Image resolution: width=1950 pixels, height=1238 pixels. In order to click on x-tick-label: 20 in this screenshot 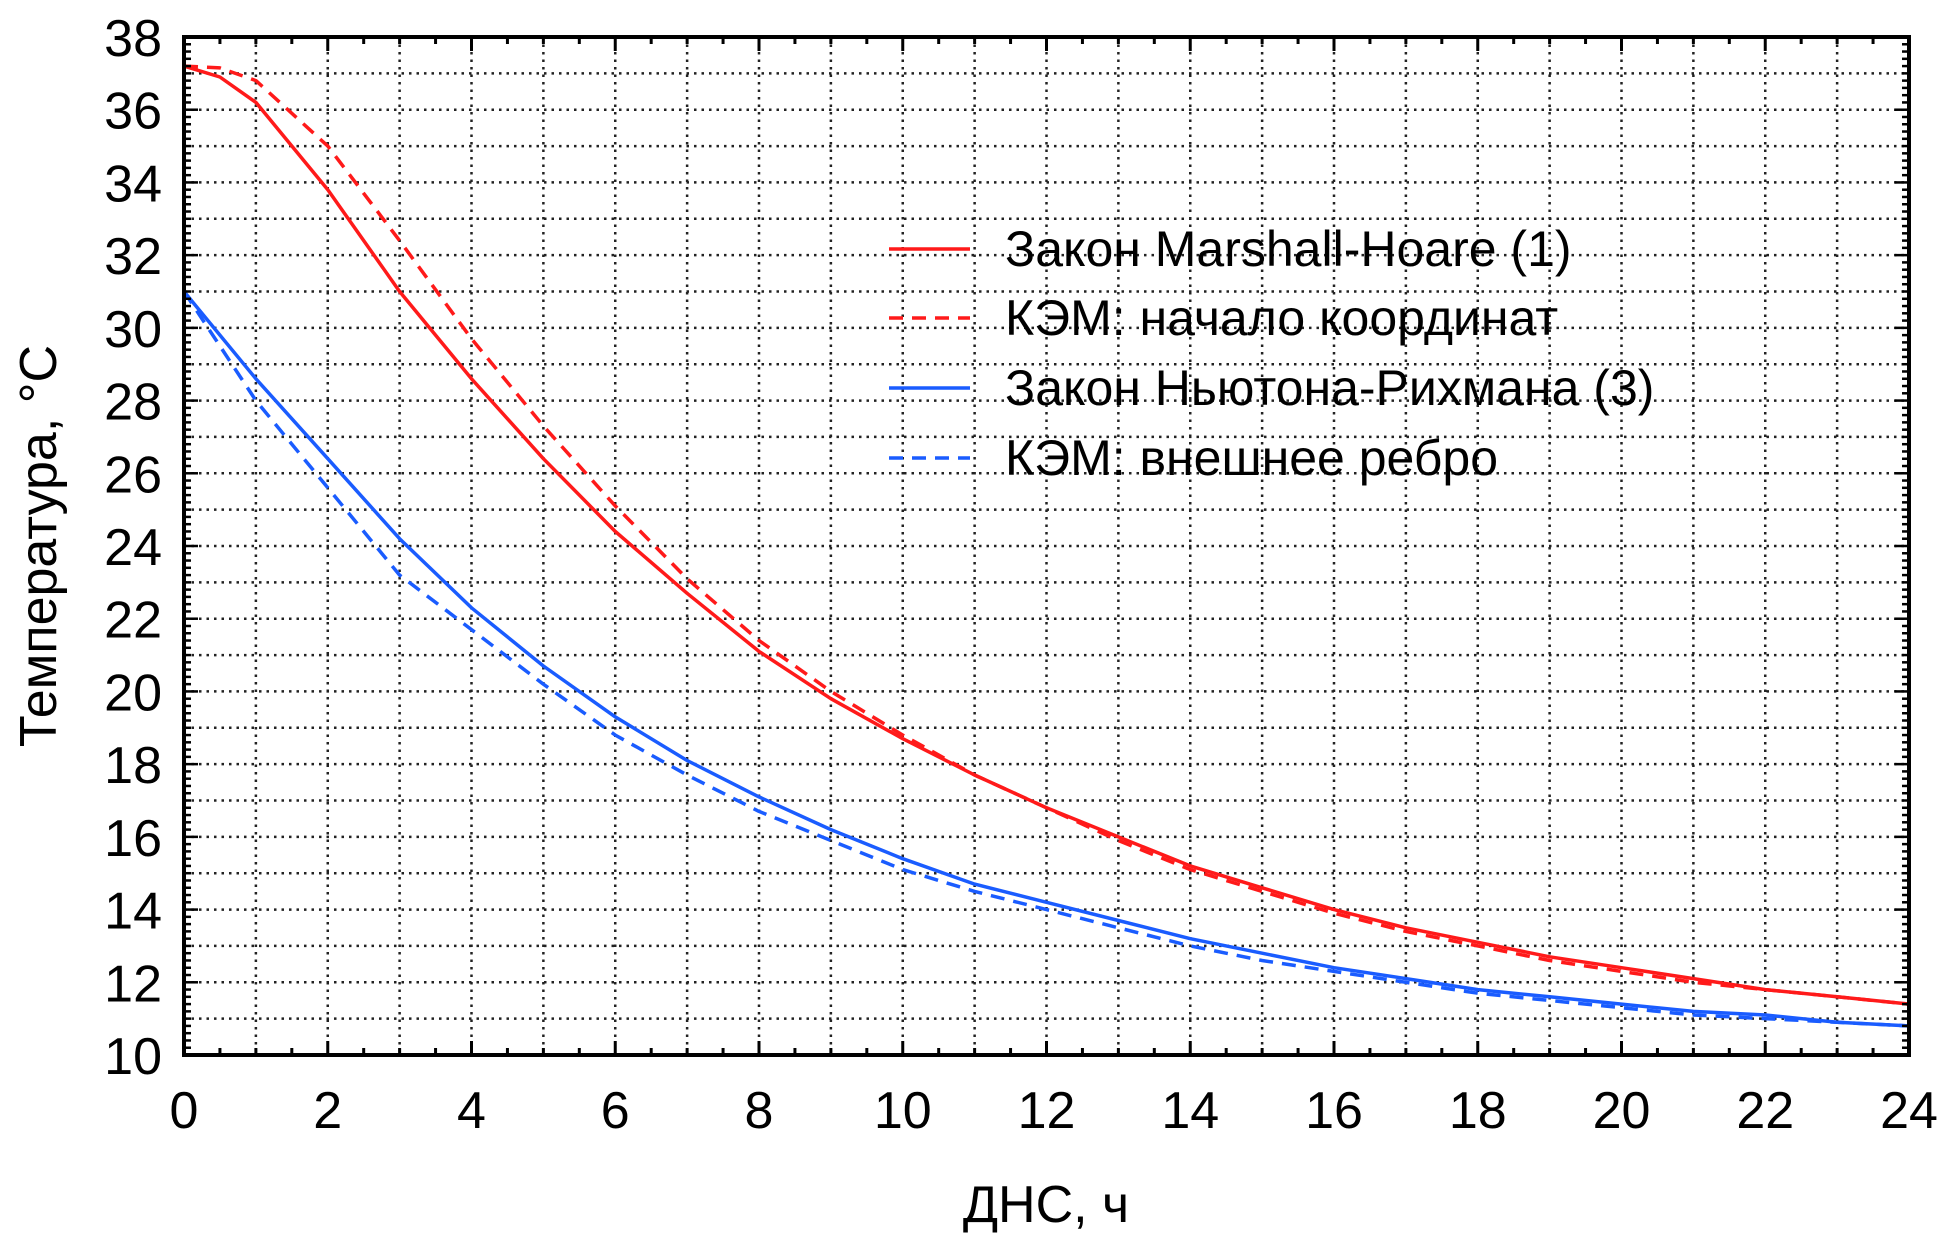, I will do `click(1622, 1111)`.